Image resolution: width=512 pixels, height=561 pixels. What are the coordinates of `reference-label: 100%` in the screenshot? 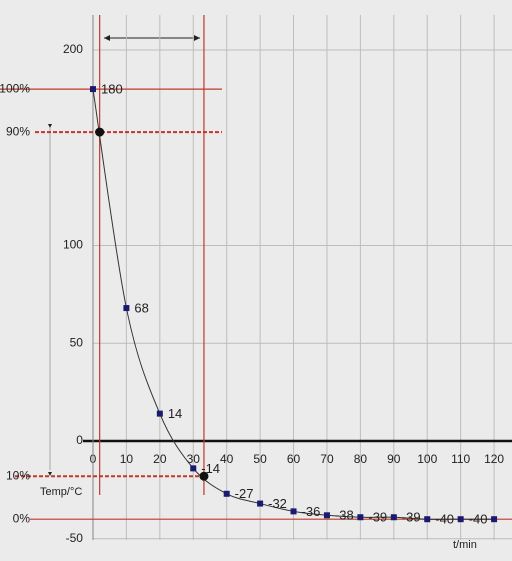 It's located at (15, 88).